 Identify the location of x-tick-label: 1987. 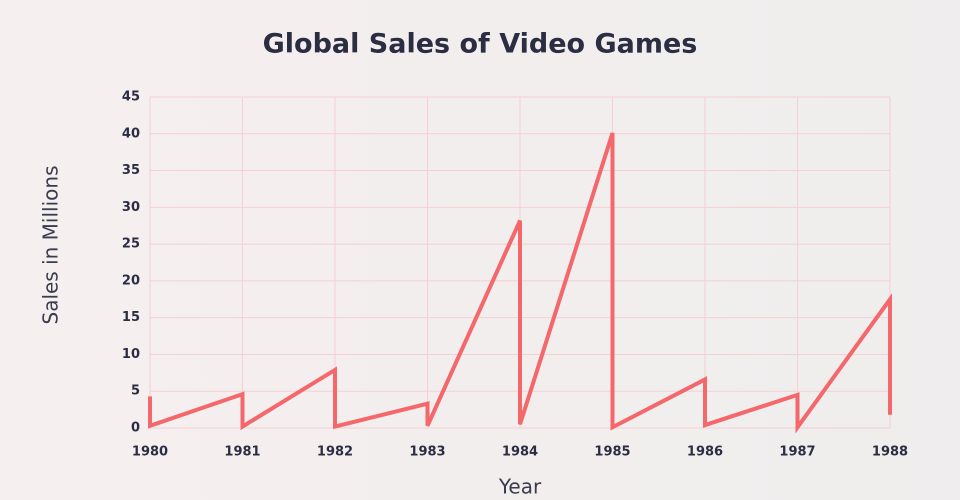
(797, 452).